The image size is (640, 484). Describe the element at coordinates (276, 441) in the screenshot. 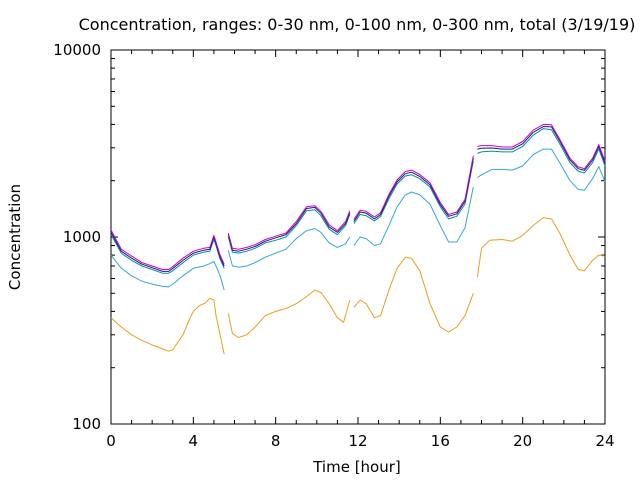

I see `x-tick-label: 8` at that location.